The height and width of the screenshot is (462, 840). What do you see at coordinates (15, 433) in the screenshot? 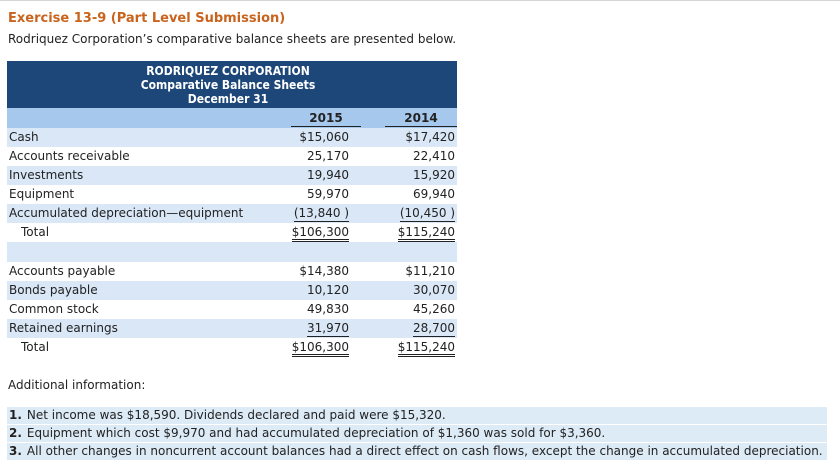
I see `note-number: 2.` at bounding box center [15, 433].